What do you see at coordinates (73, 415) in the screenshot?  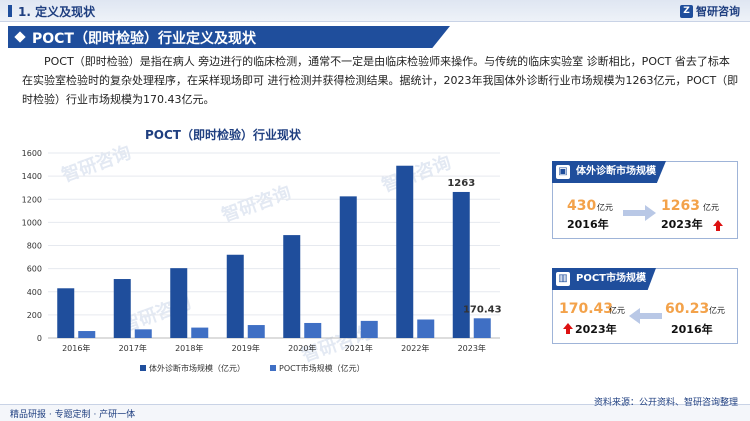 I see `footer-slogan: 精品研报 · 专题定制 · 产研一体` at bounding box center [73, 415].